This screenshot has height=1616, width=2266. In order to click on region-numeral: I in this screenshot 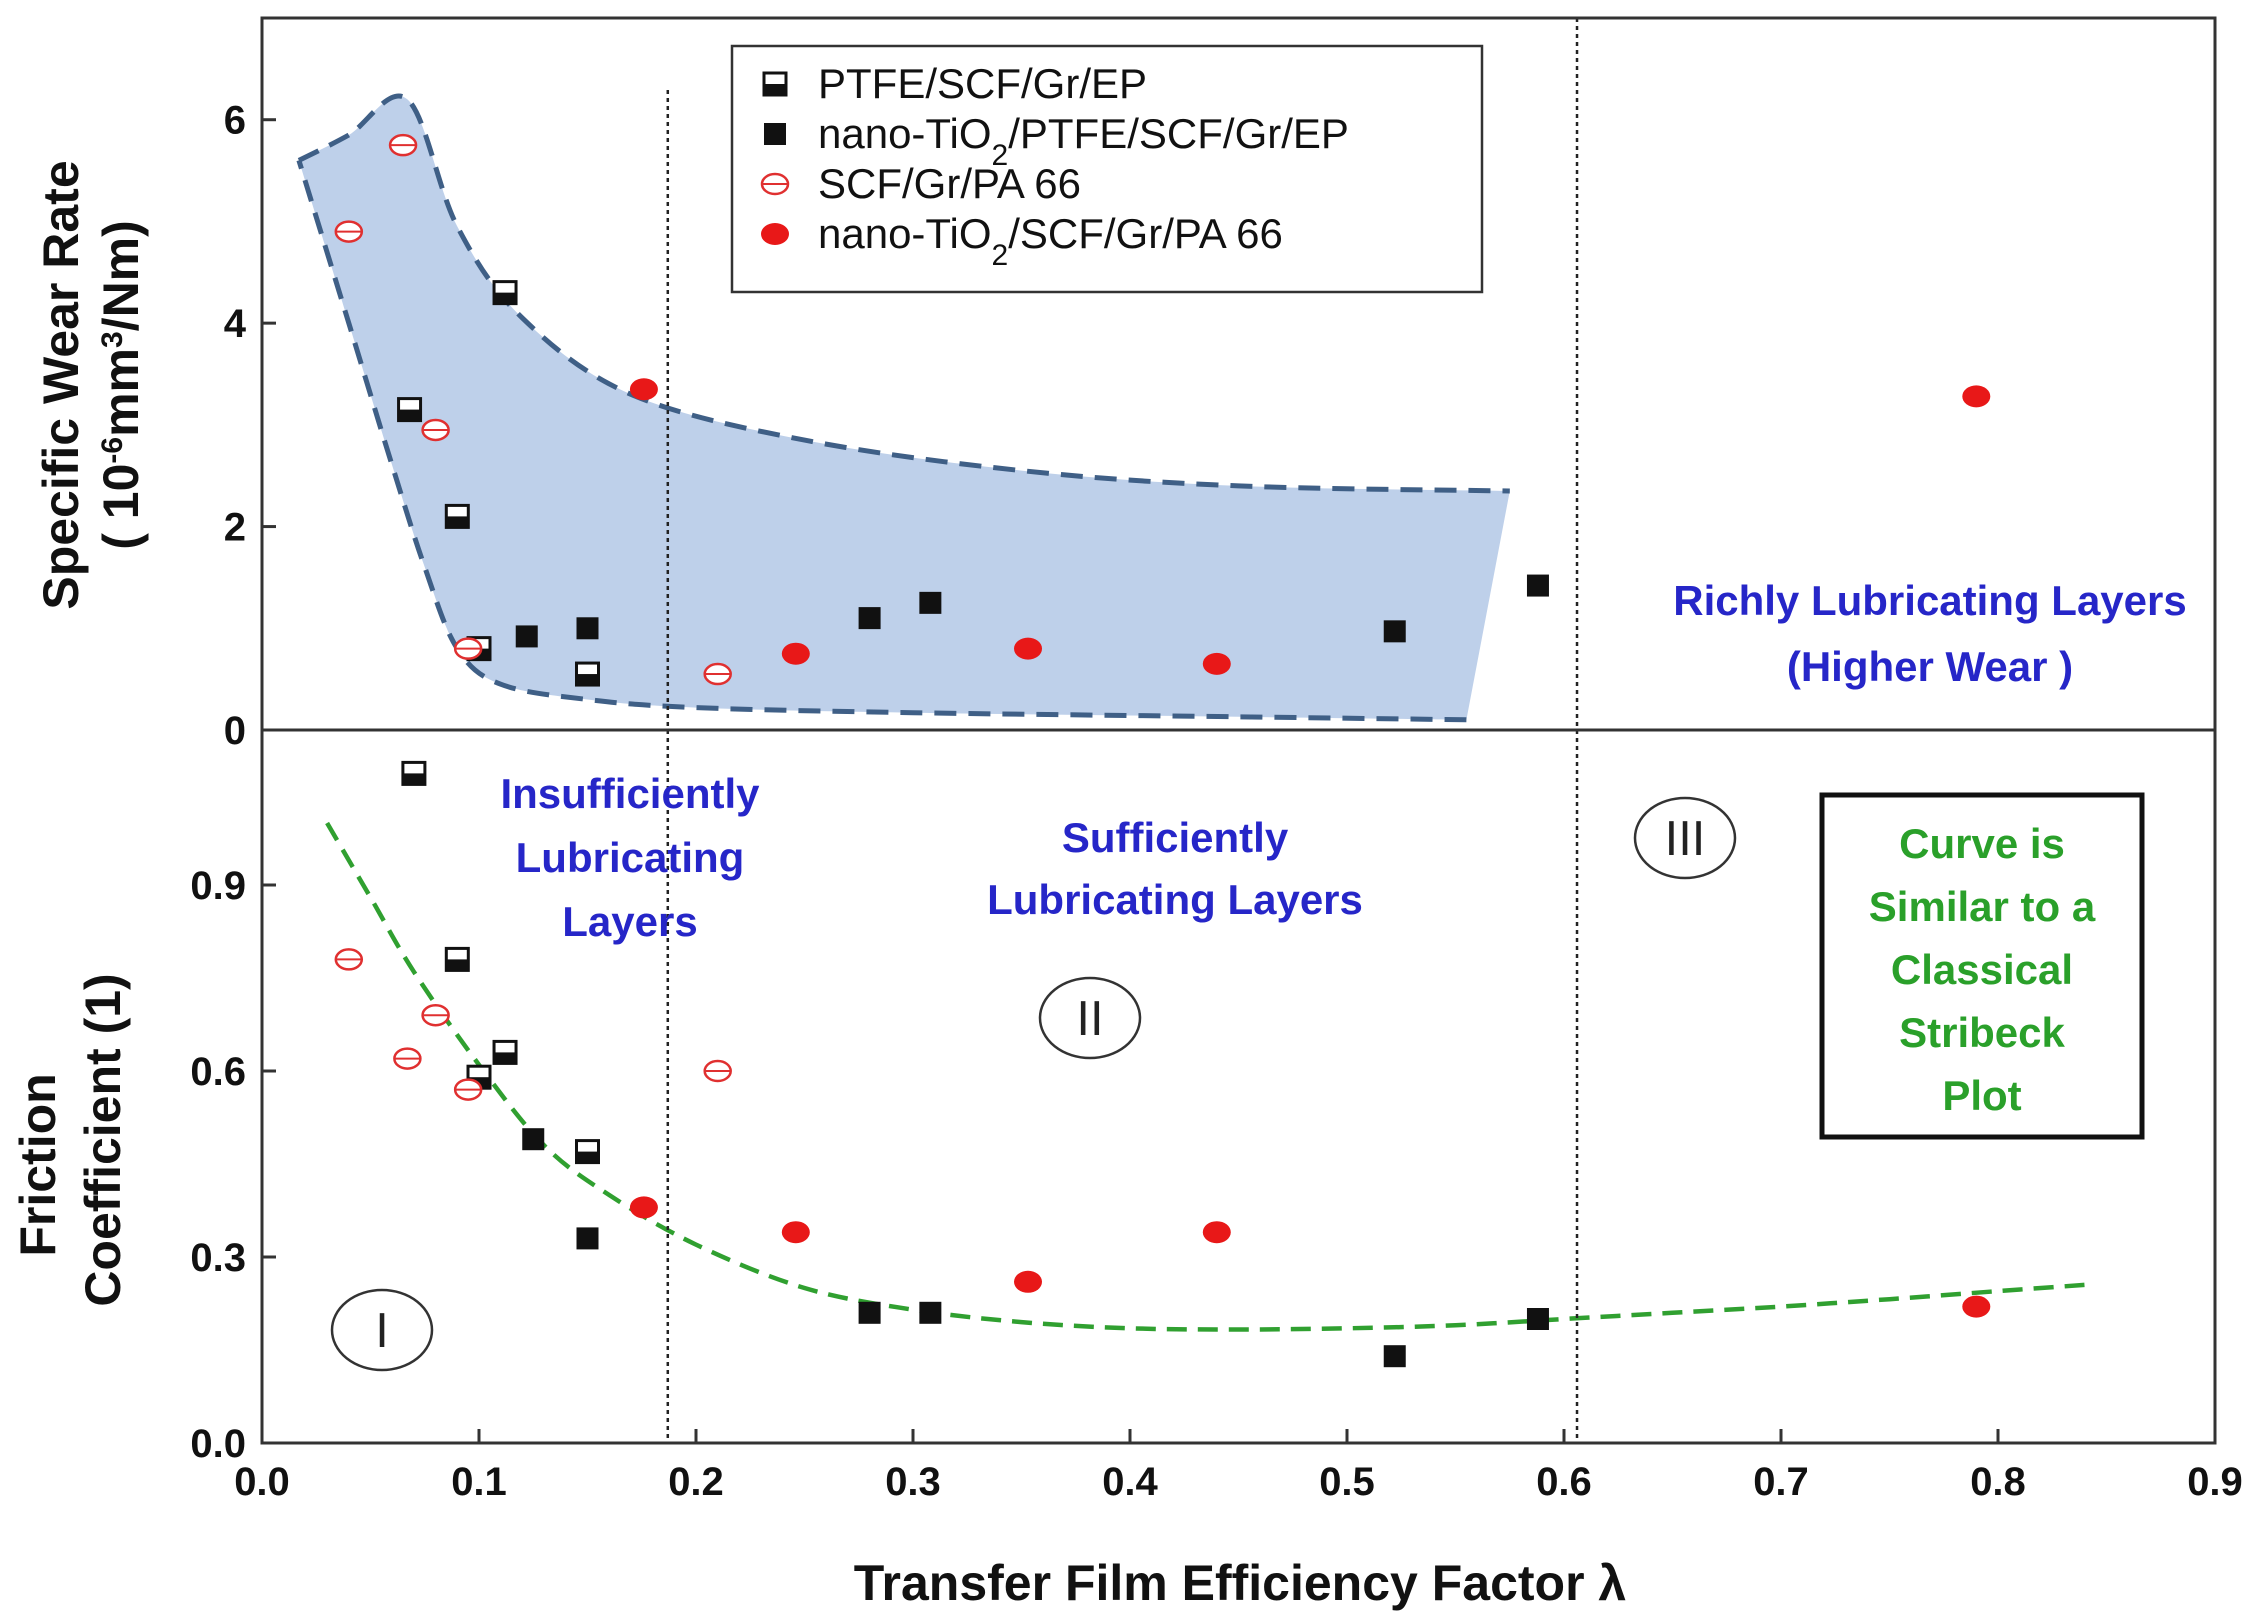, I will do `click(382, 1331)`.